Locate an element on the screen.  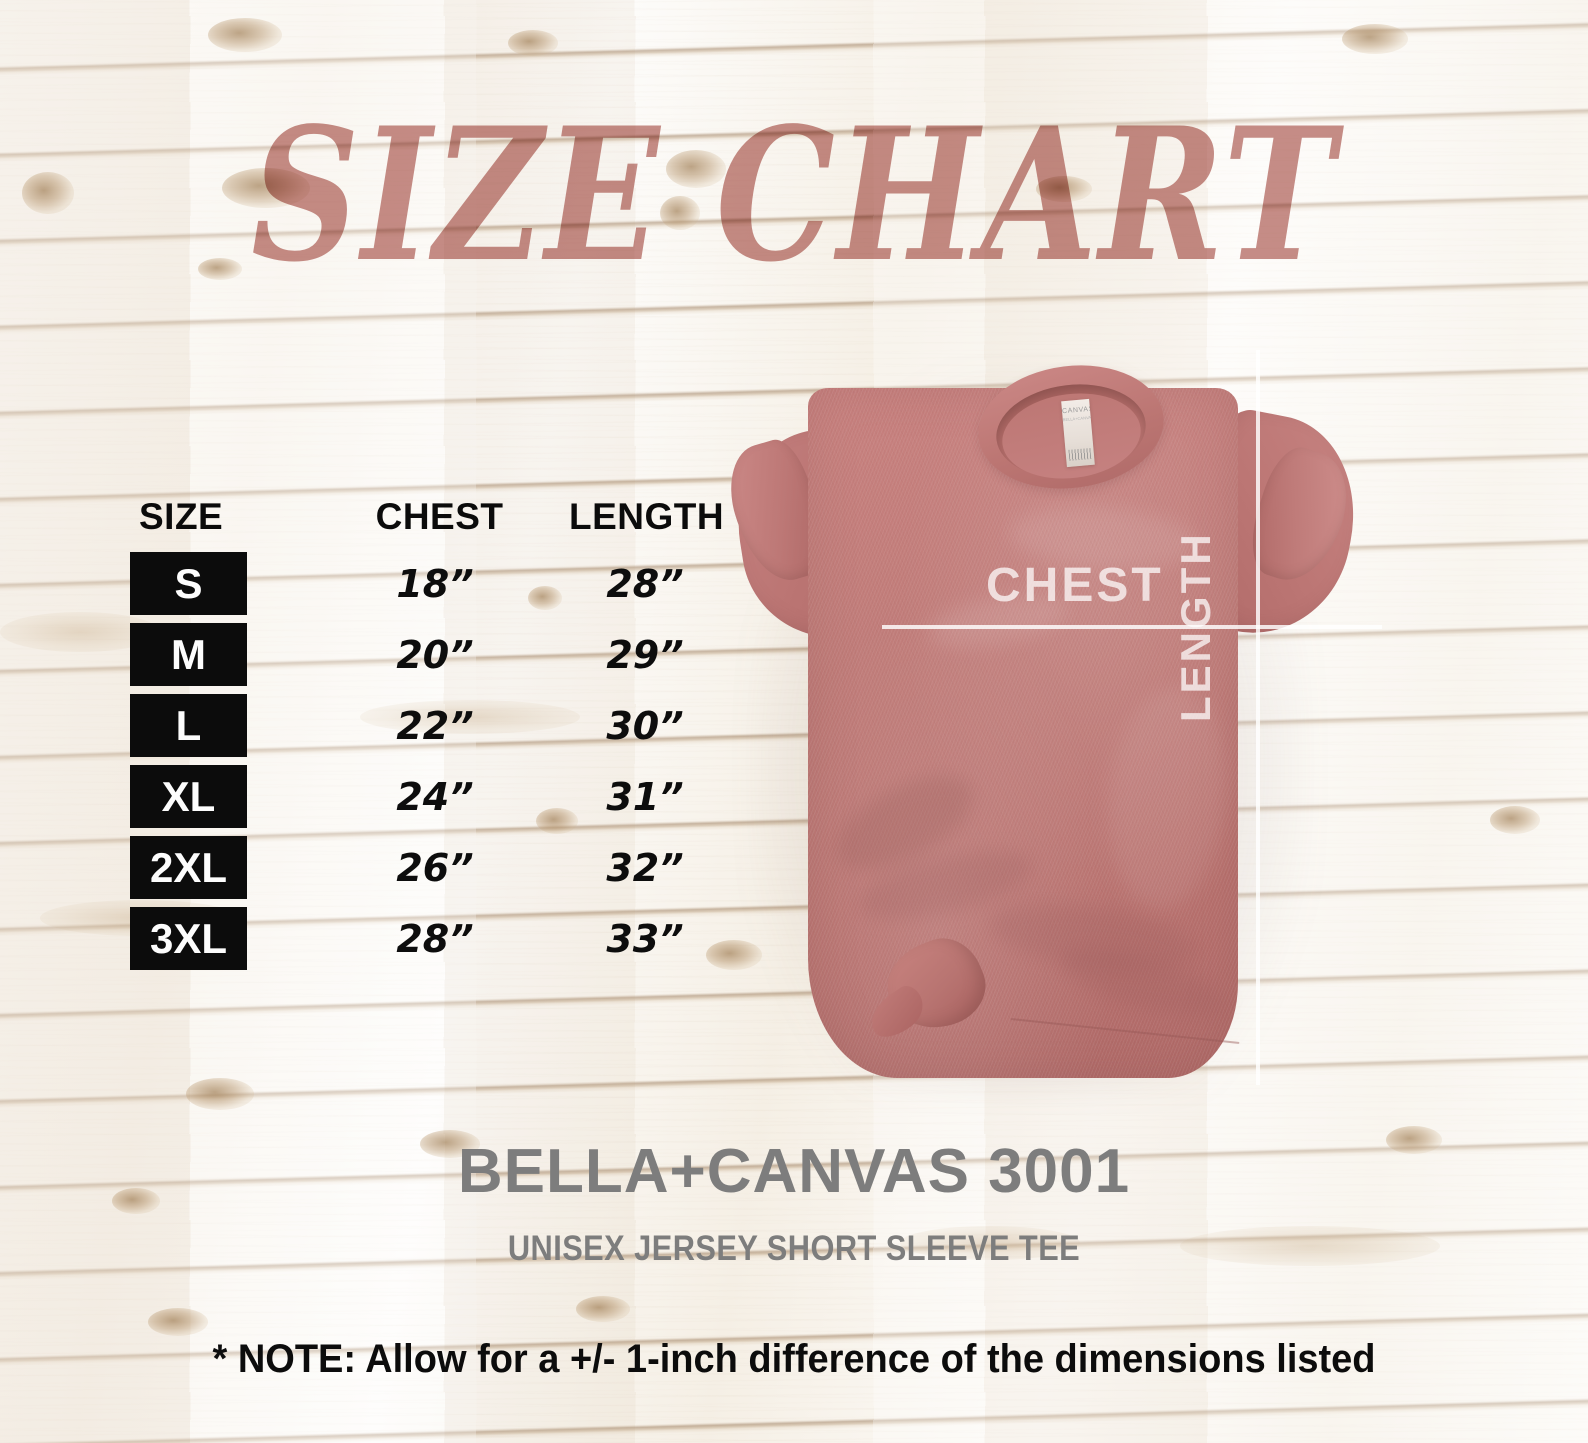
table-row: L 22” 30” is located at coordinates (440, 725).